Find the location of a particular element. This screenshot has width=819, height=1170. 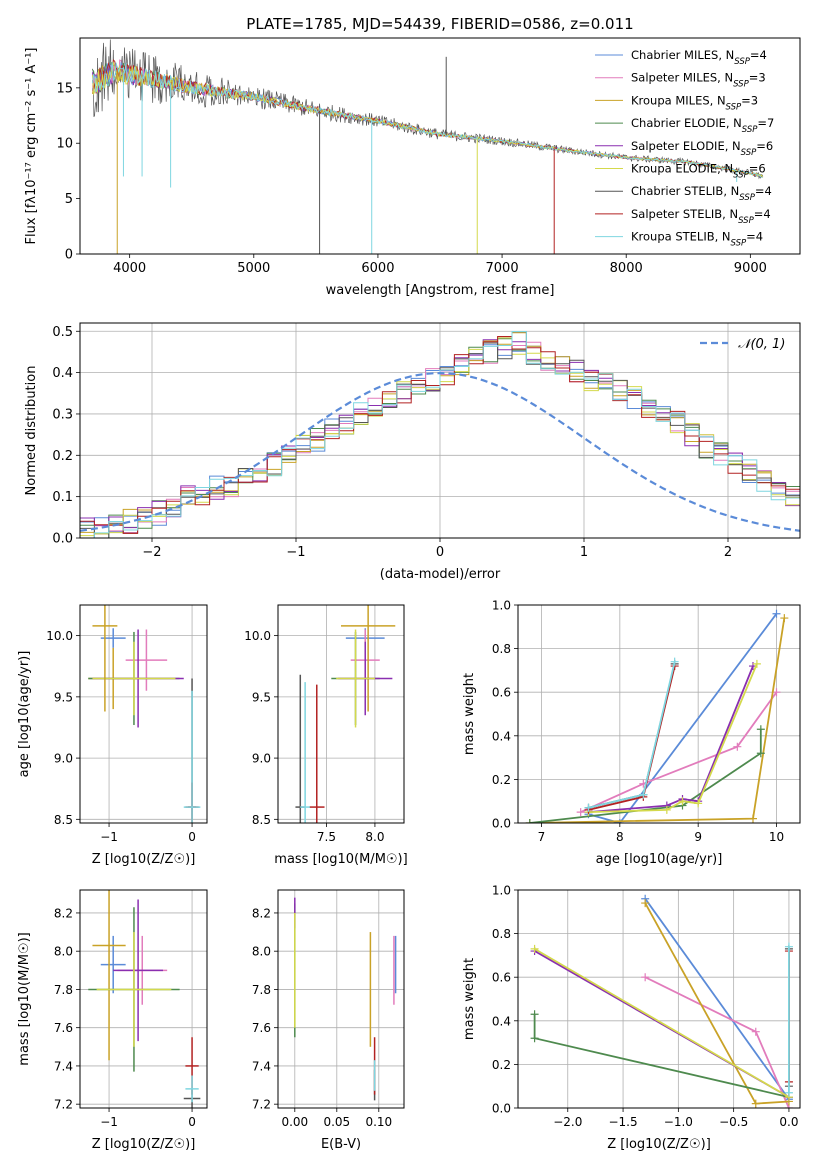

legend-entry: Chabrier ELODIE, NSSP=7 is located at coordinates (702, 125).